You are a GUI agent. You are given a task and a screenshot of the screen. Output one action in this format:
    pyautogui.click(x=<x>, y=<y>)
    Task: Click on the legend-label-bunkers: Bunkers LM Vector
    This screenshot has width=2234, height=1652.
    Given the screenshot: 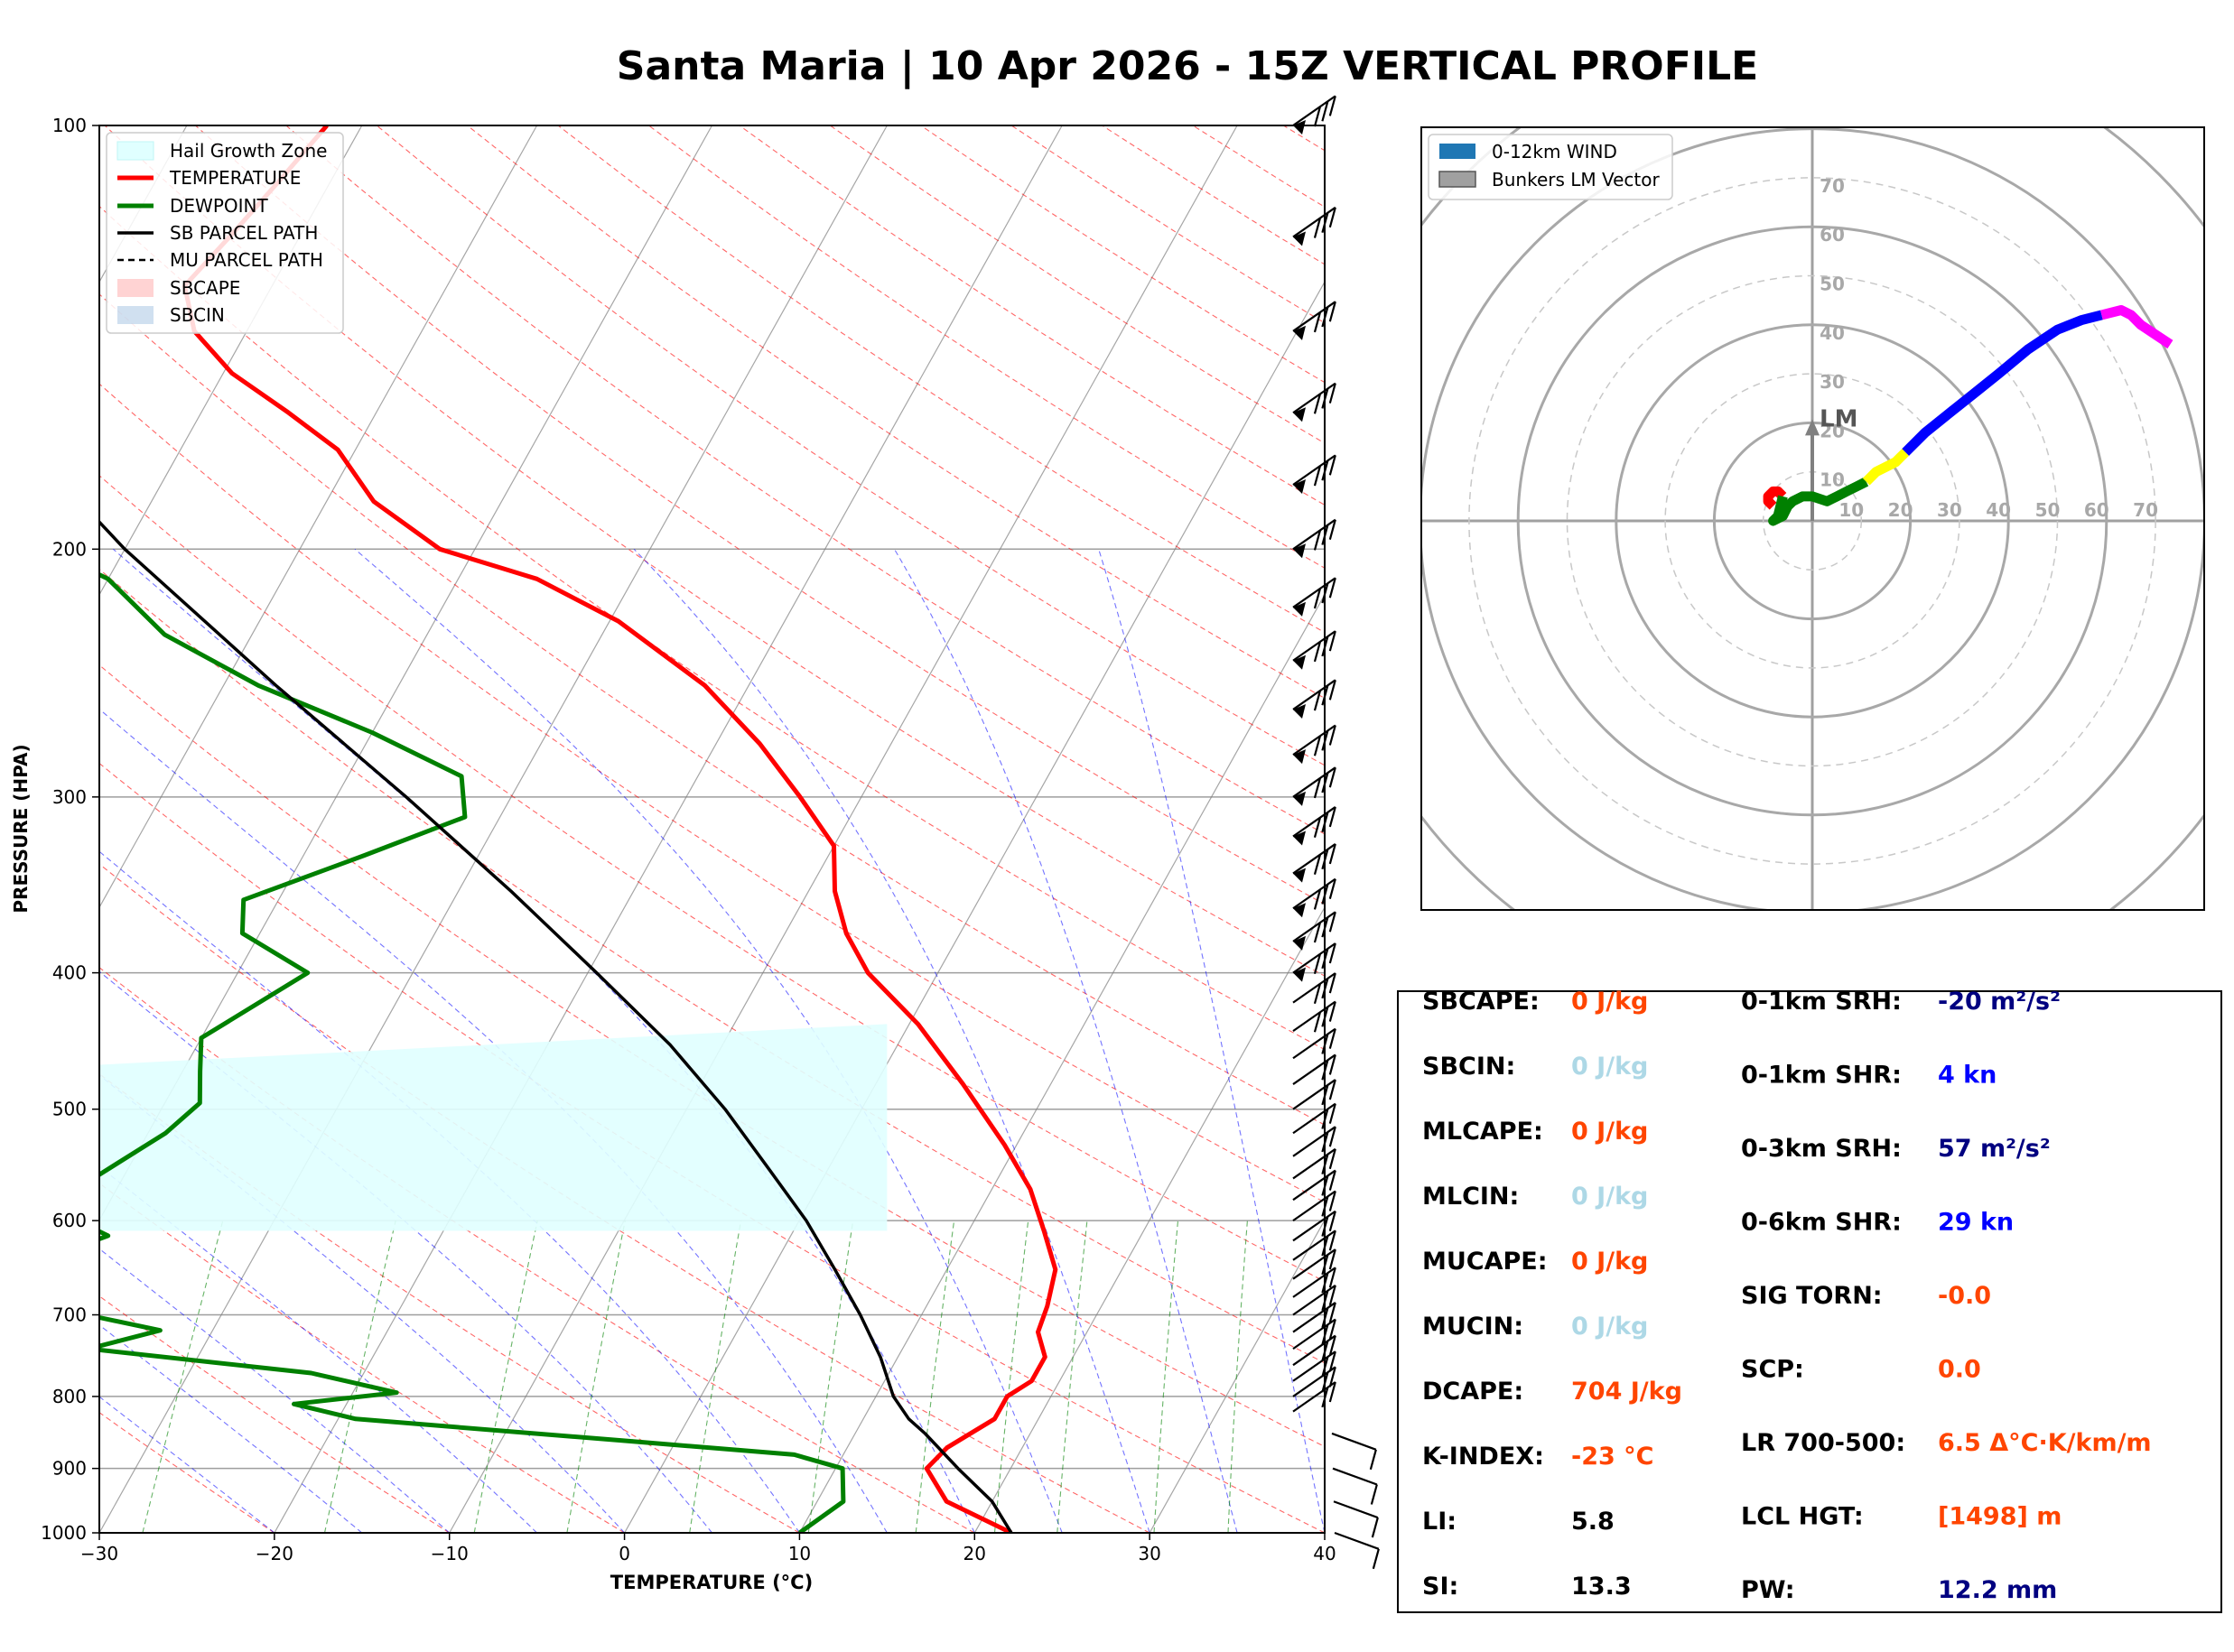 What is the action you would take?
    pyautogui.click(x=1576, y=179)
    